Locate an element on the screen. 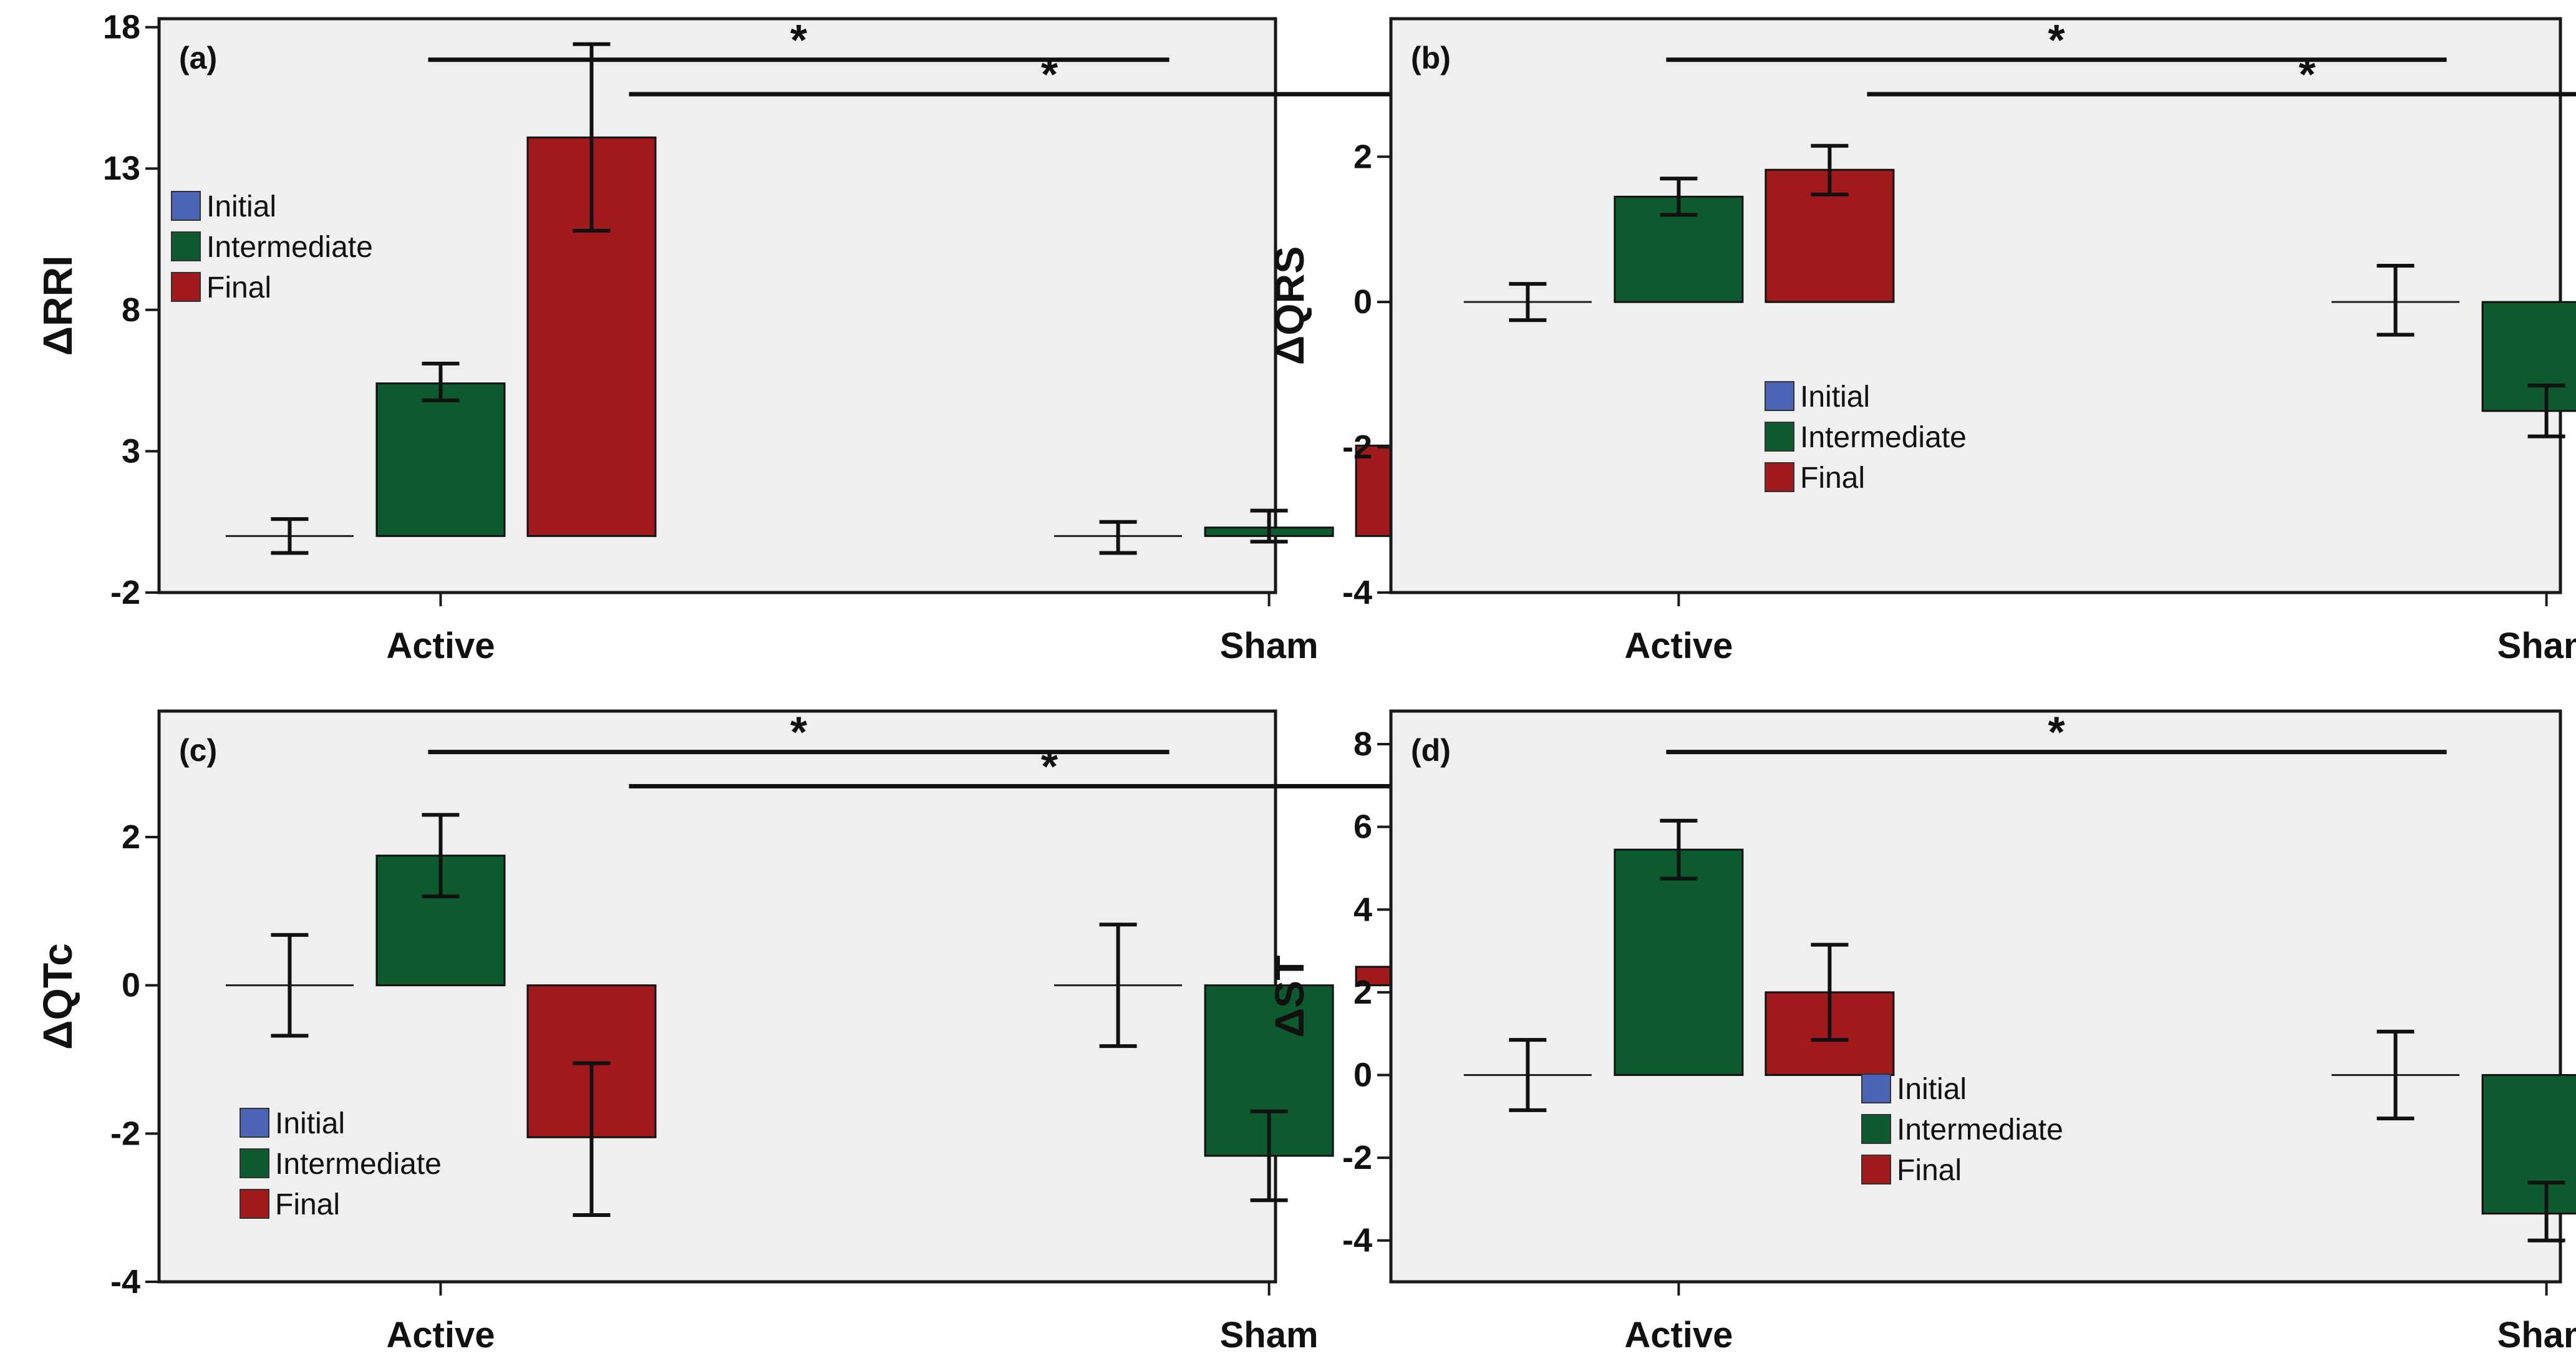 This screenshot has height=1371, width=2576. y-tick-label: 18 is located at coordinates (121, 27).